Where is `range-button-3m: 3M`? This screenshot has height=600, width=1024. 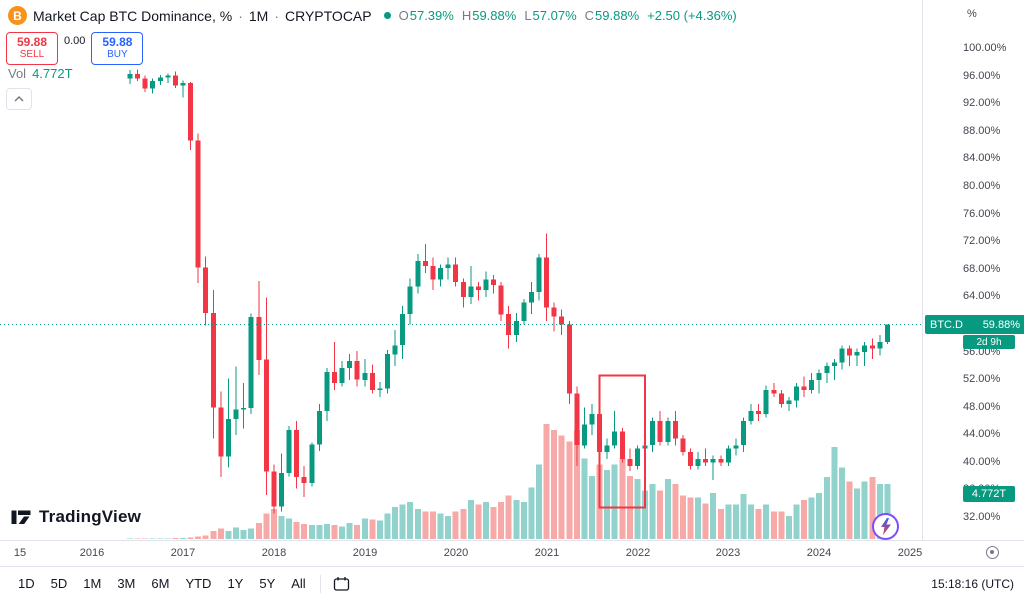 range-button-3m: 3M is located at coordinates (126, 583).